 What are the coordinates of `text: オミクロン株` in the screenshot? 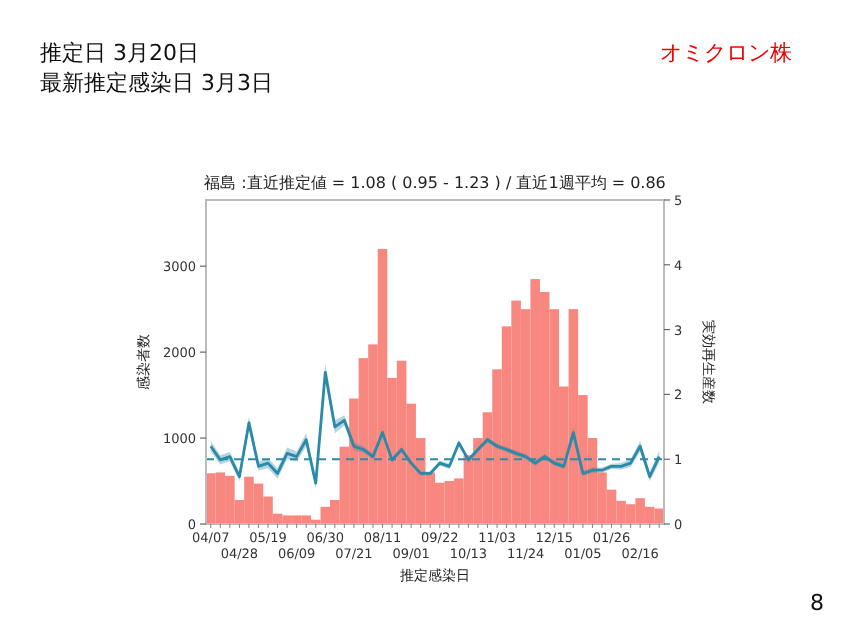 It's located at (726, 53).